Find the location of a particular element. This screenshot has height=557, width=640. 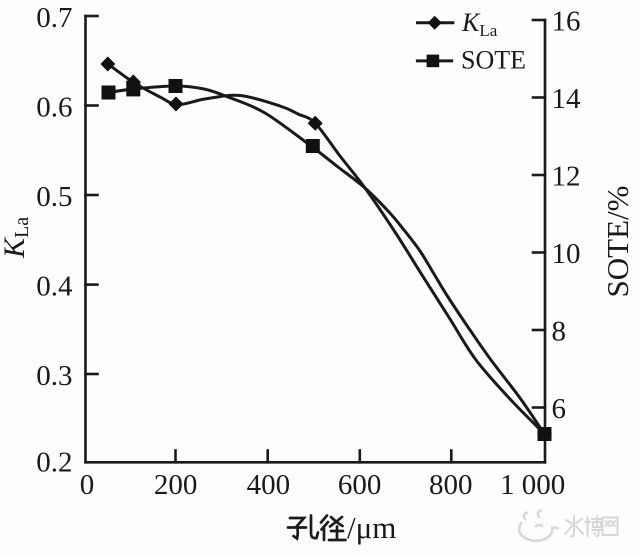

svg-text: 0.3 is located at coordinates (54, 376).